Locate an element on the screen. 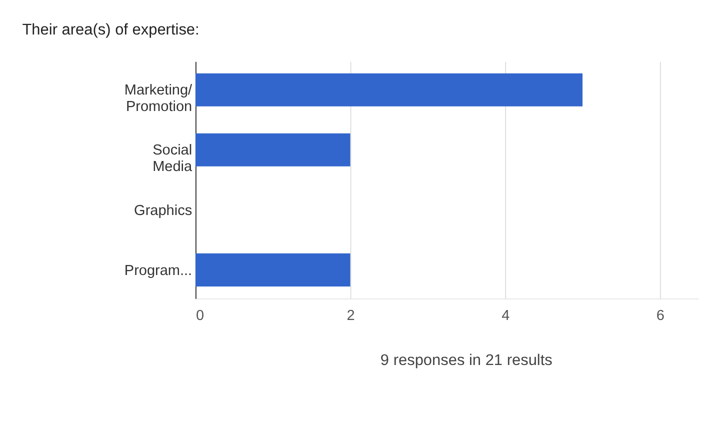  y-tick-label: Social Media is located at coordinates (173, 159).